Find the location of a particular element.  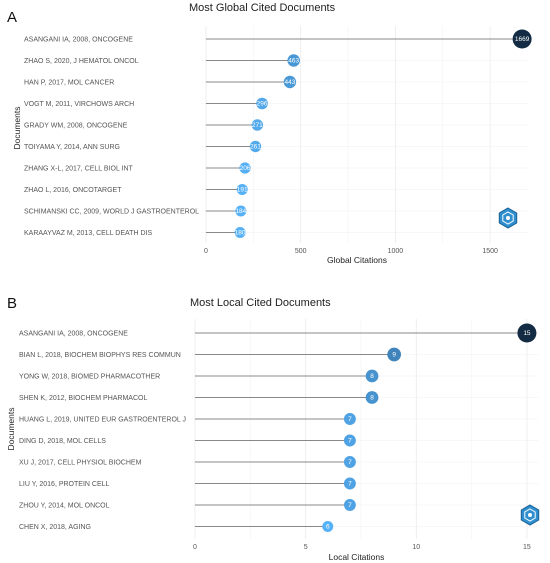

x-axis-title: Global Citations is located at coordinates (357, 260).